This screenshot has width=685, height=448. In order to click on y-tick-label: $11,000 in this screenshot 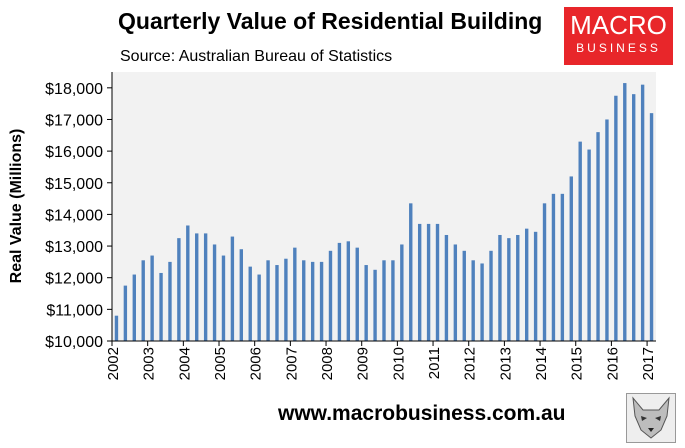, I will do `click(74, 310)`.